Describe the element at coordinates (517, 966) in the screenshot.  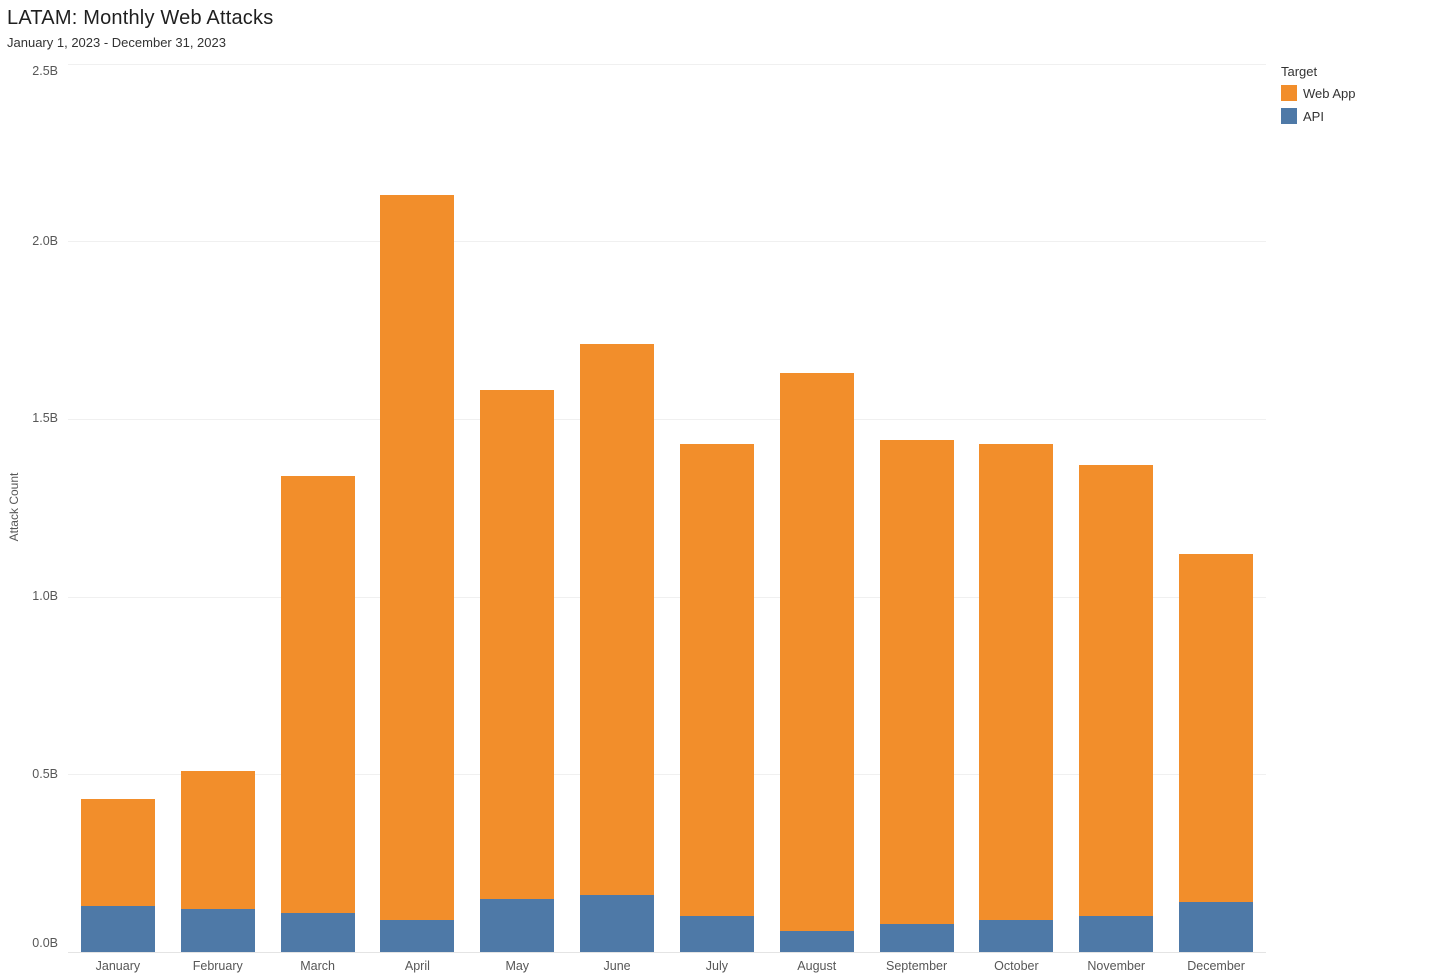
I see `x-tick-label-may: May` at that location.